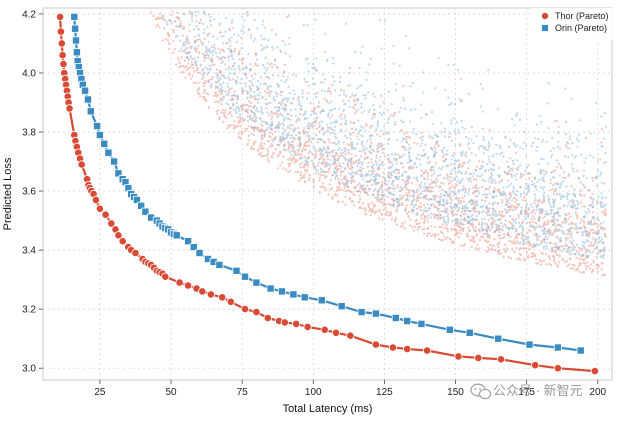 Image resolution: width=640 pixels, height=423 pixels. What do you see at coordinates (29, 14) in the screenshot?
I see `y-tick-label: 4.2` at bounding box center [29, 14].